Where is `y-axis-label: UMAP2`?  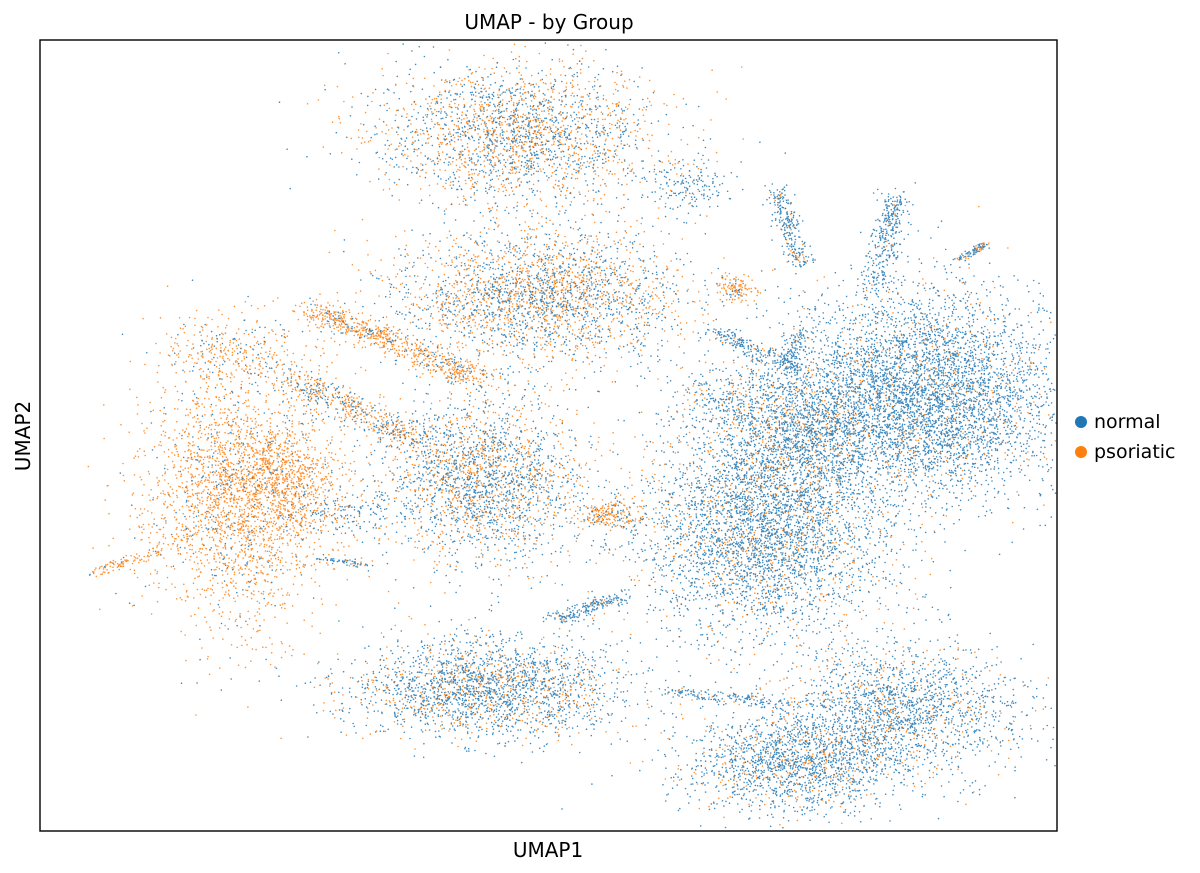
y-axis-label: UMAP2 is located at coordinates (23, 436).